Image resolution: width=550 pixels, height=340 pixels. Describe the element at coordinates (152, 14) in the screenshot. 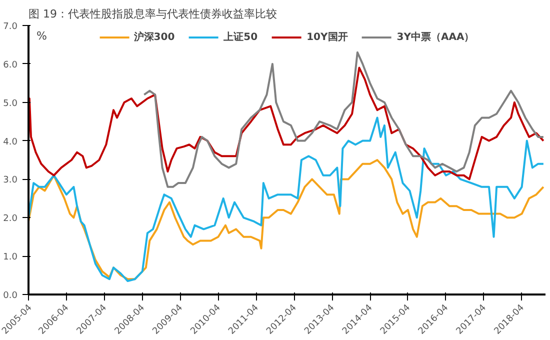

I see `chart-title: 图 19：代表性股指股息率与代表性债券收益率比较` at that location.